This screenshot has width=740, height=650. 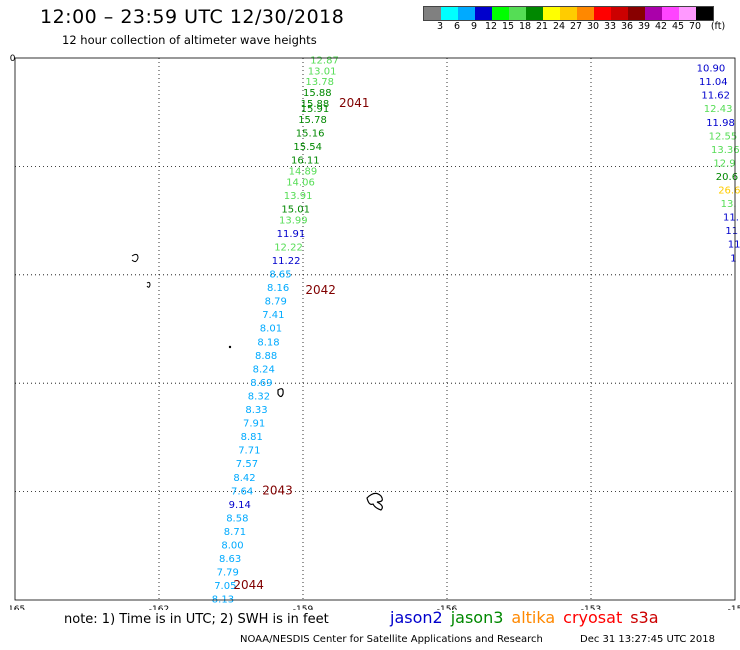 I want to click on legend-jason2: jason2, so click(x=416, y=617).